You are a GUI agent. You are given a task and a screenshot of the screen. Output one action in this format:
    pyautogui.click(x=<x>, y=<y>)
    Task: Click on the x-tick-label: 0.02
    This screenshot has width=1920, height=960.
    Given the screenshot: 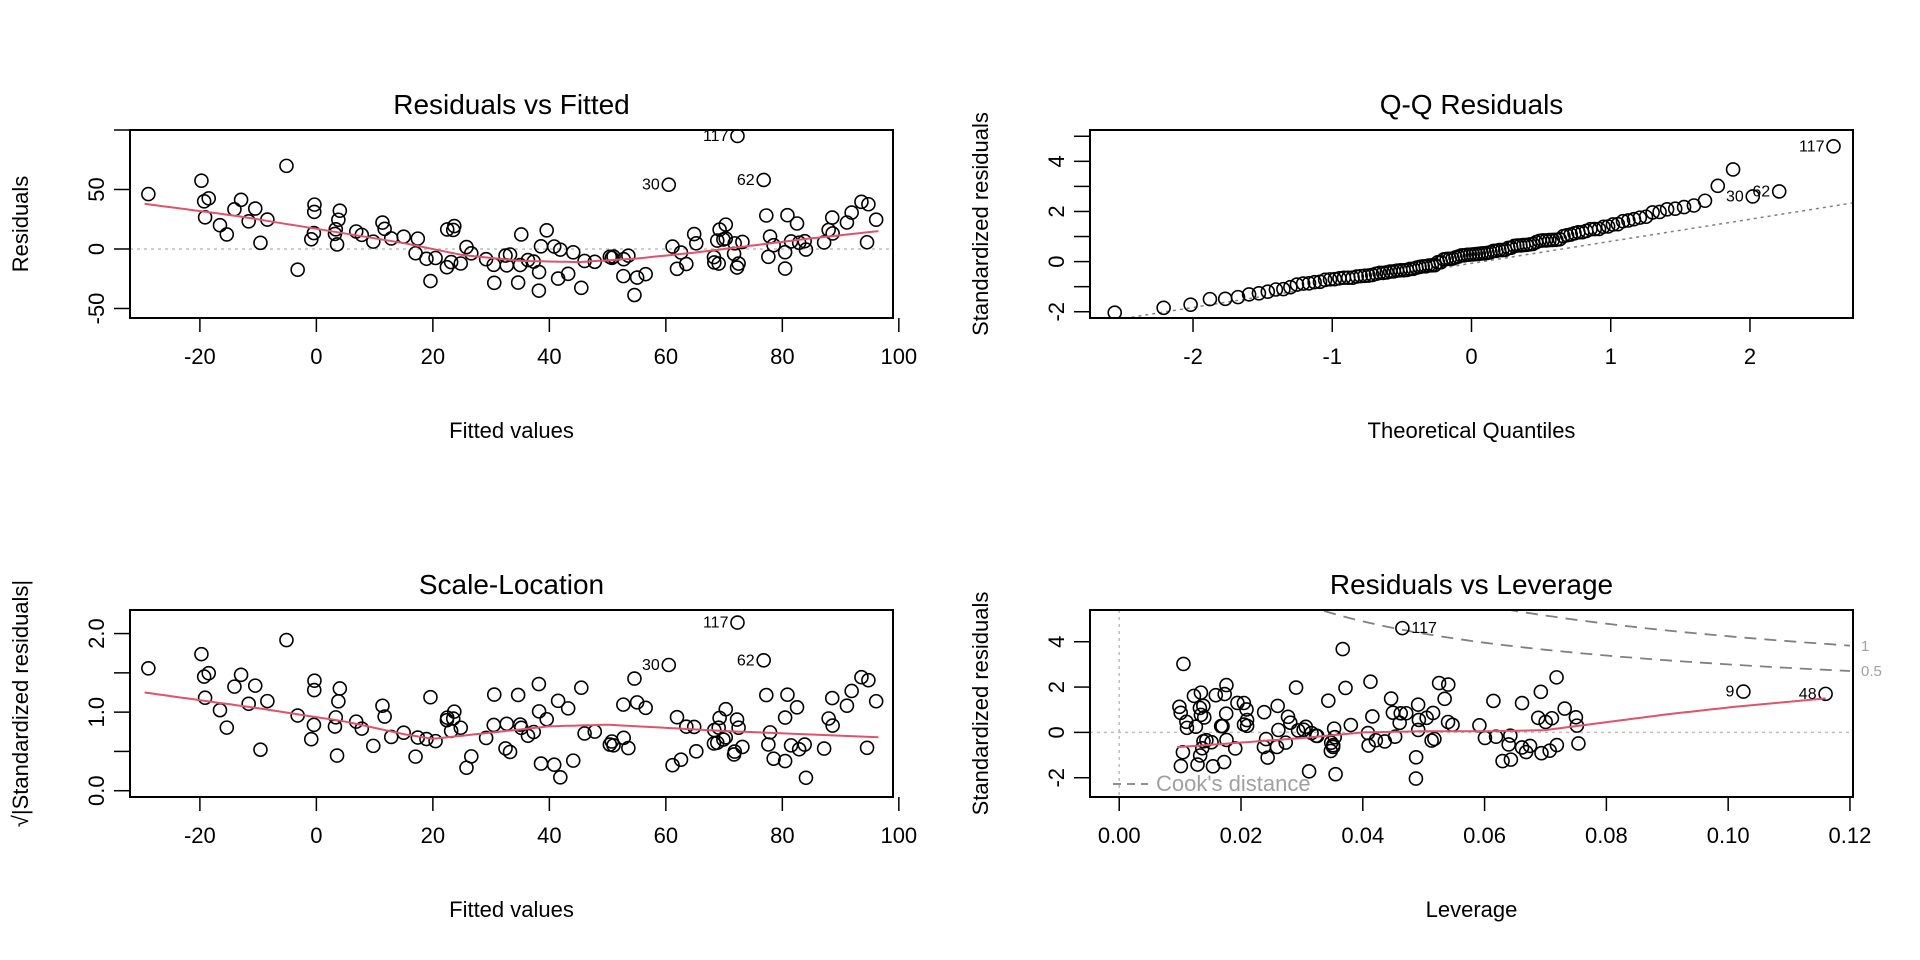 What is the action you would take?
    pyautogui.click(x=1241, y=835)
    